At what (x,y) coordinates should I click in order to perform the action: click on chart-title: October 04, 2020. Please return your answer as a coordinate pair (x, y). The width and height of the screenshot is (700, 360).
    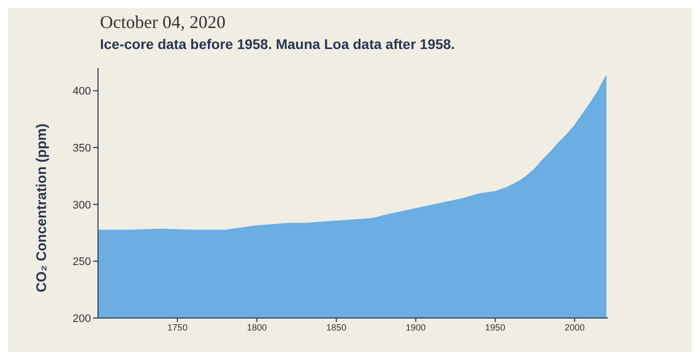
    Looking at the image, I should click on (163, 22).